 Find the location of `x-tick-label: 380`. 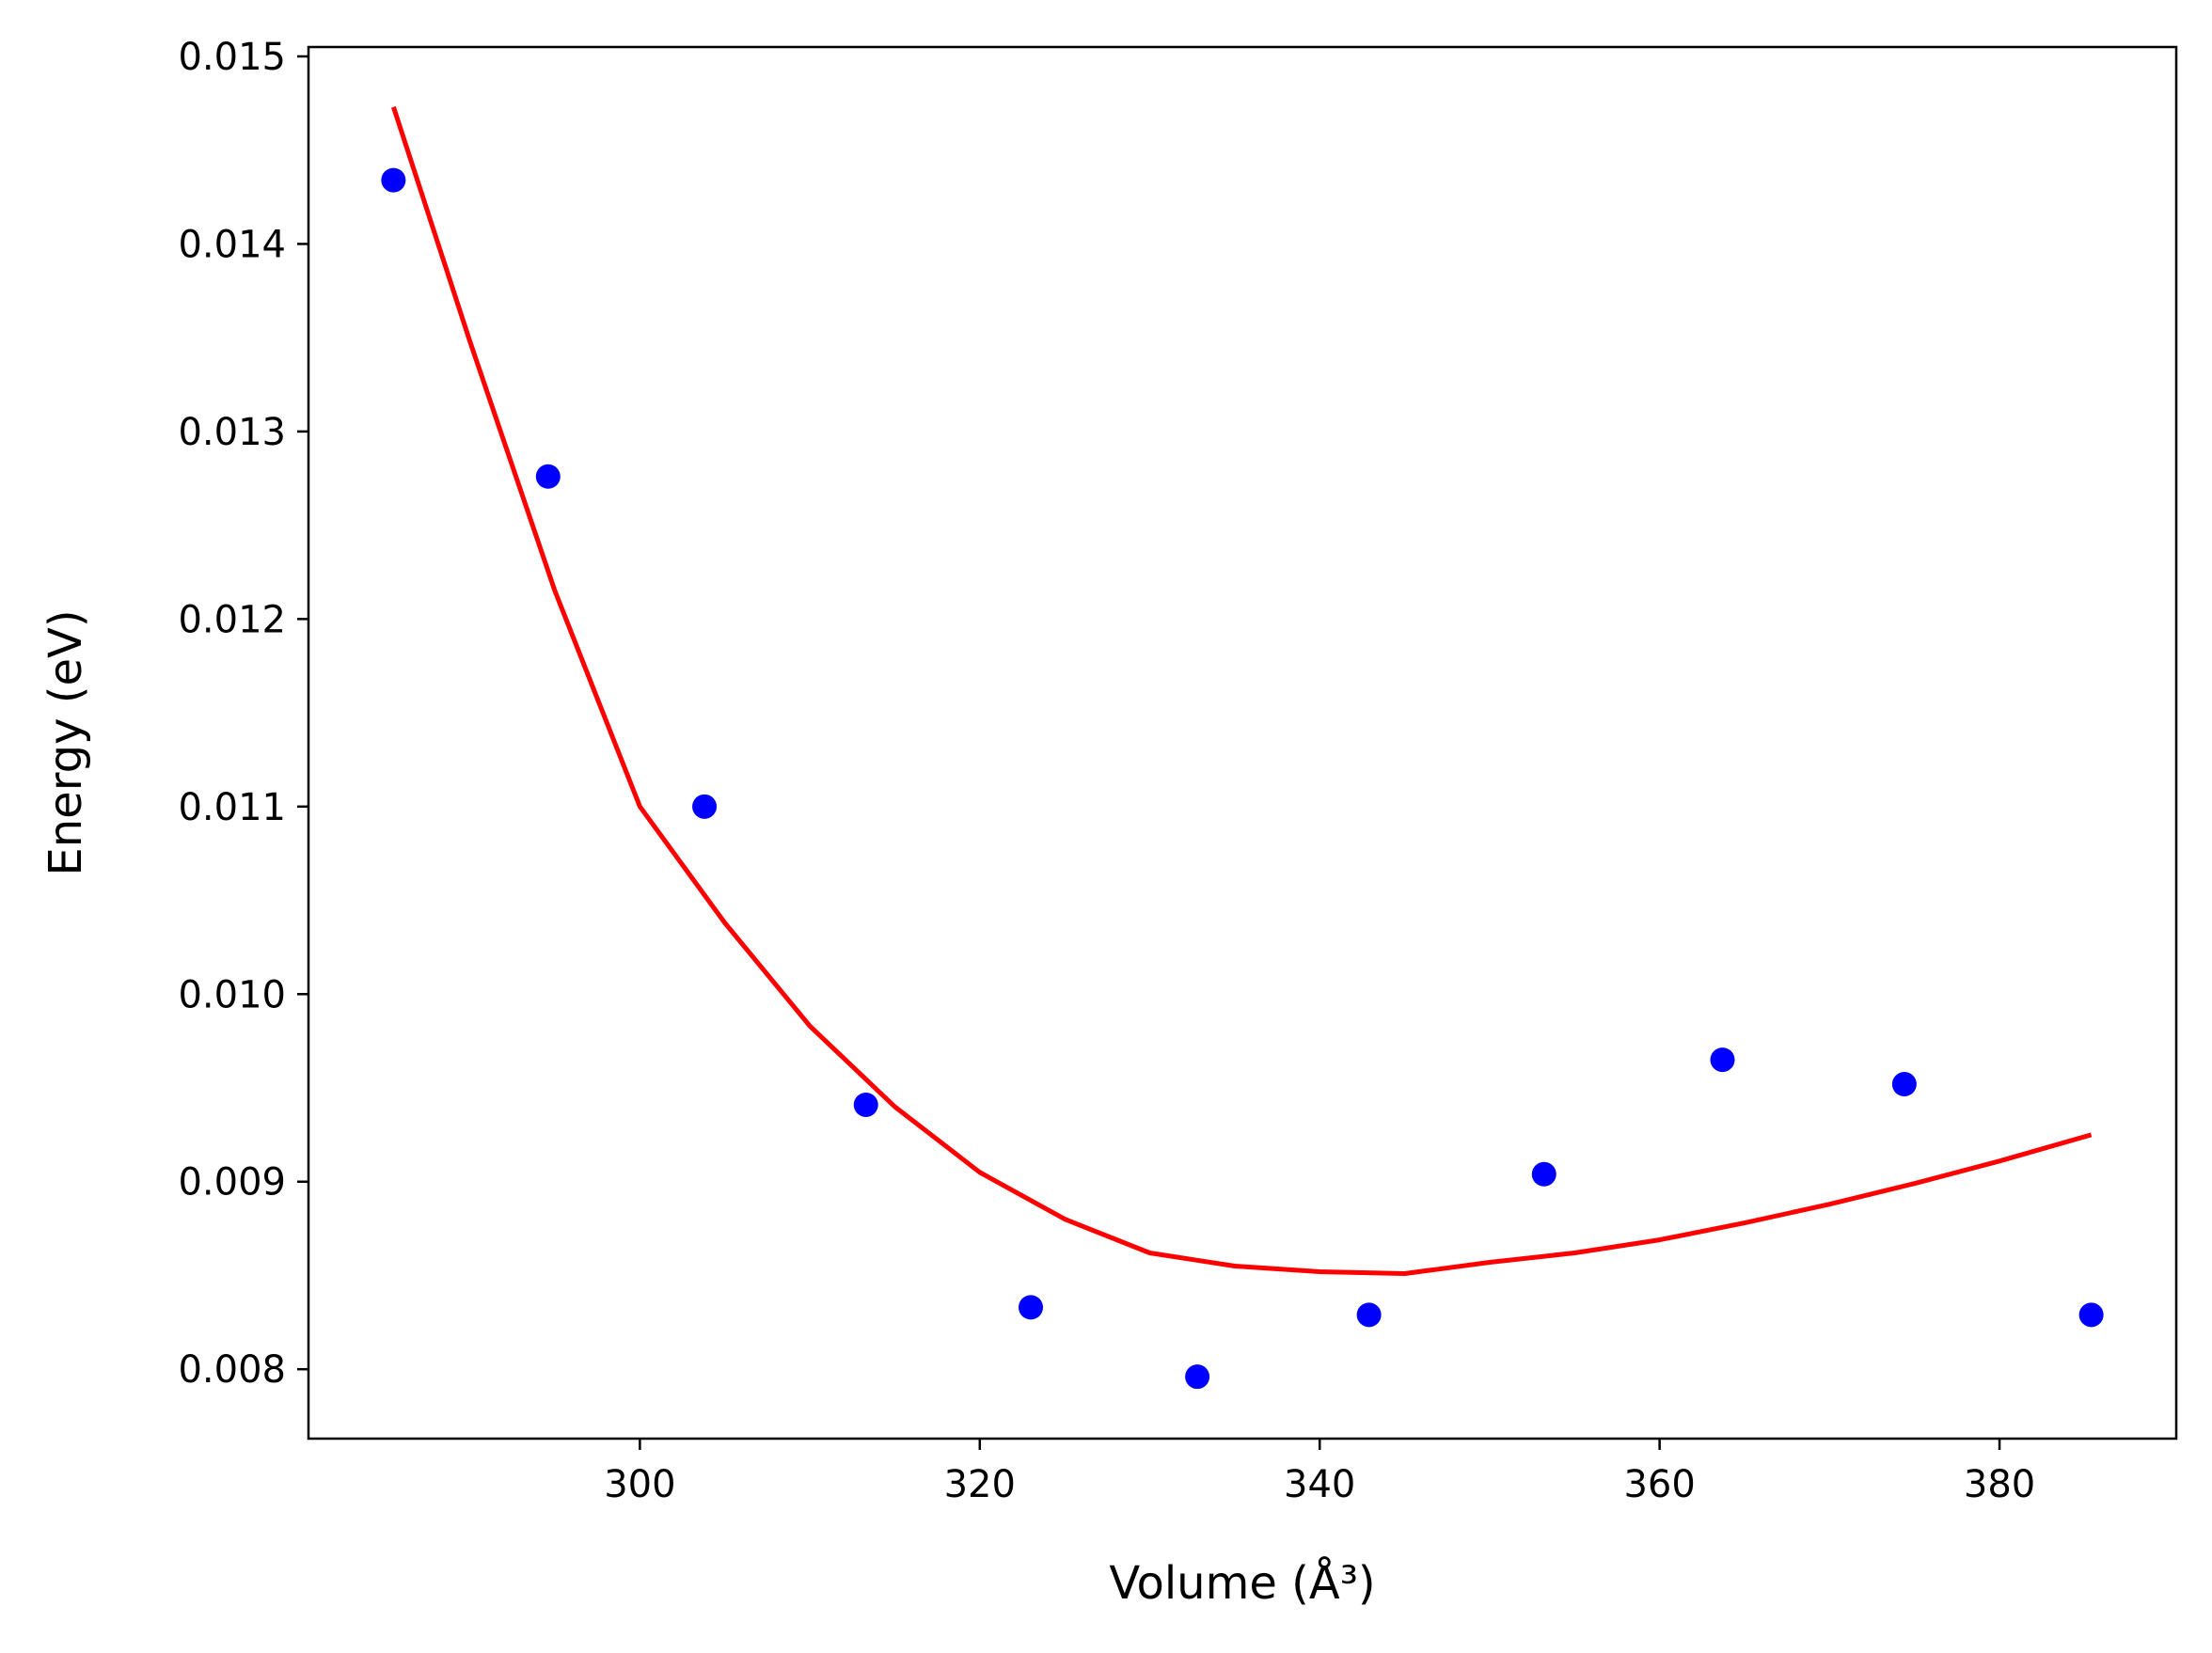

x-tick-label: 380 is located at coordinates (1999, 1484).